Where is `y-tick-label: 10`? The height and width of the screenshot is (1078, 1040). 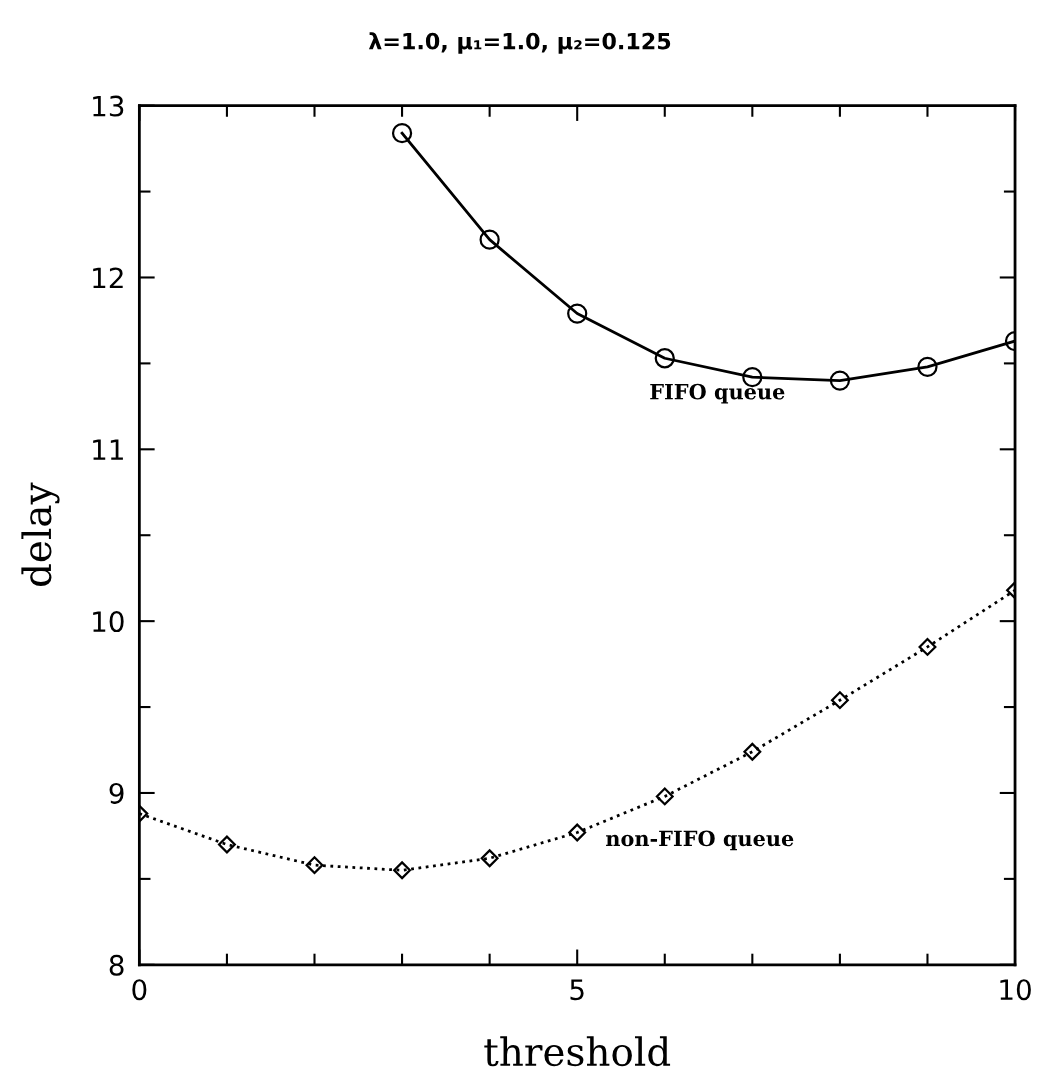
y-tick-label: 10 is located at coordinates (108, 622).